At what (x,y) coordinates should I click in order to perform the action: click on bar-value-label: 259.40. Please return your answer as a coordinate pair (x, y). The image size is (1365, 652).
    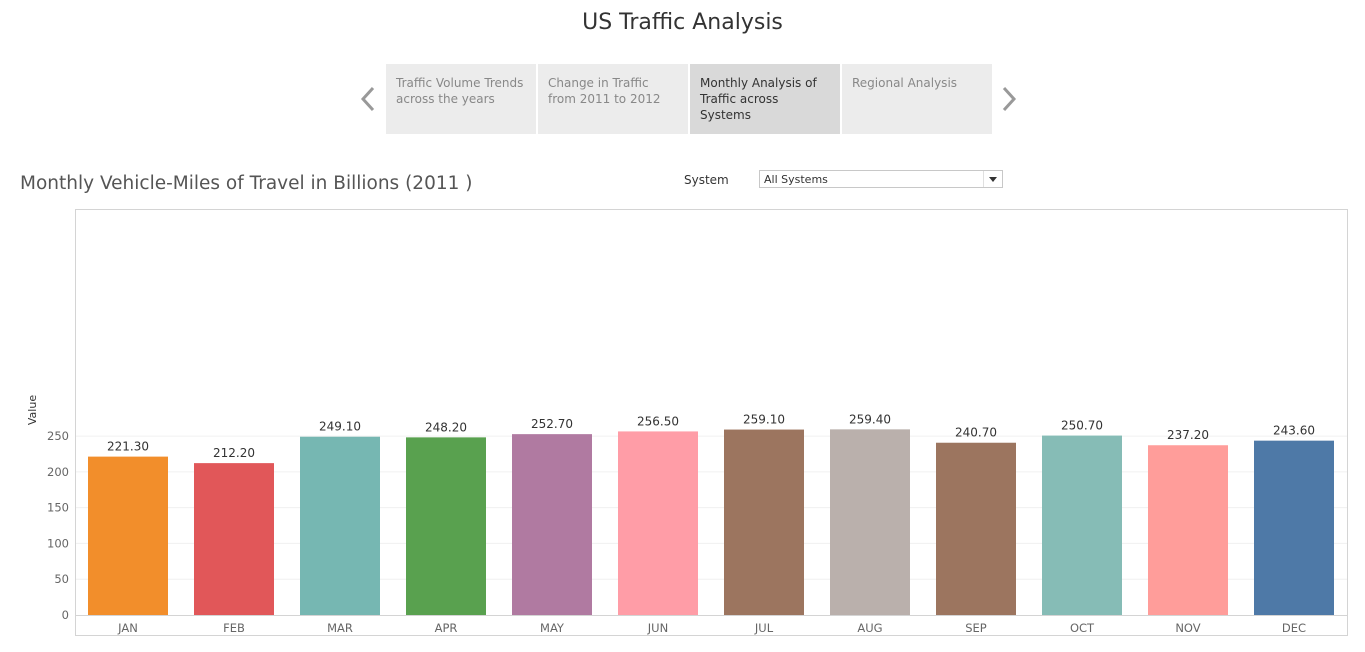
    Looking at the image, I should click on (870, 419).